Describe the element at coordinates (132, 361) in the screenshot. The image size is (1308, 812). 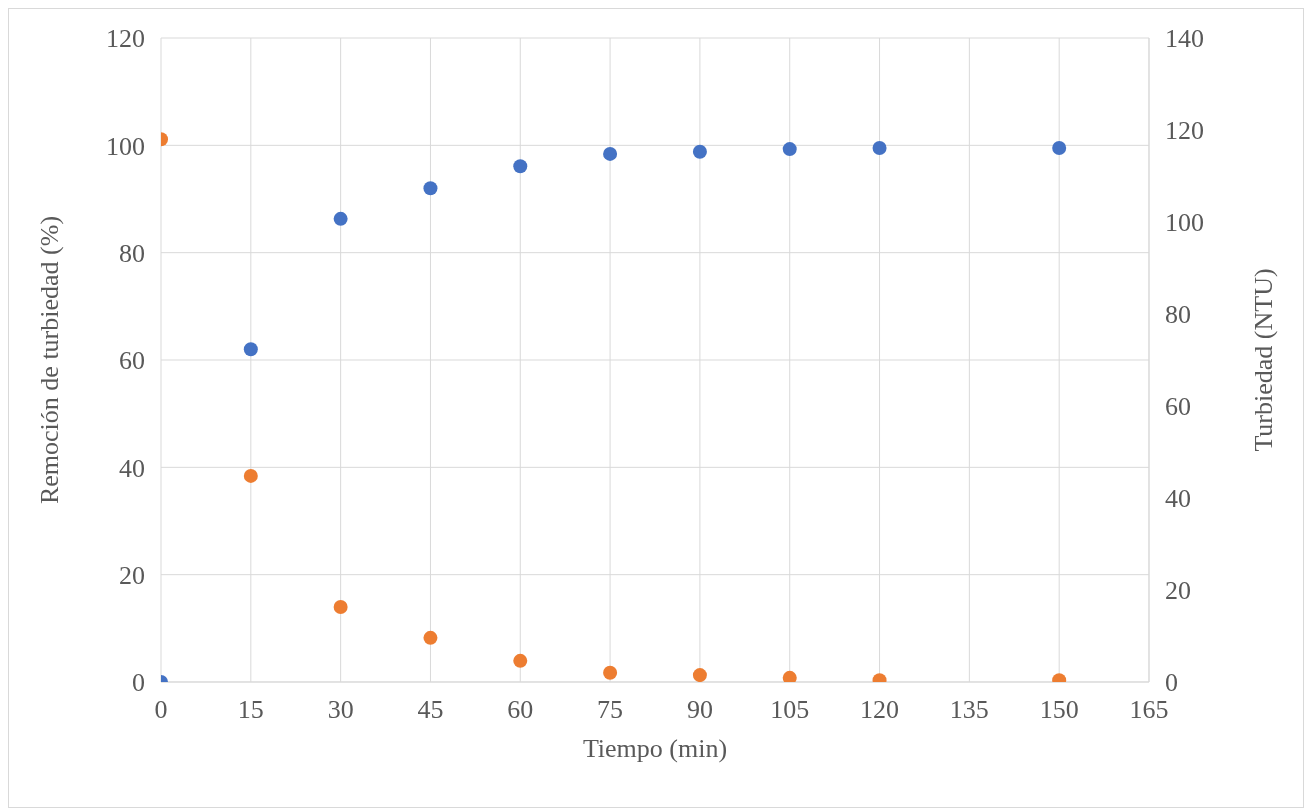
I see `y-tick-label: 60` at that location.